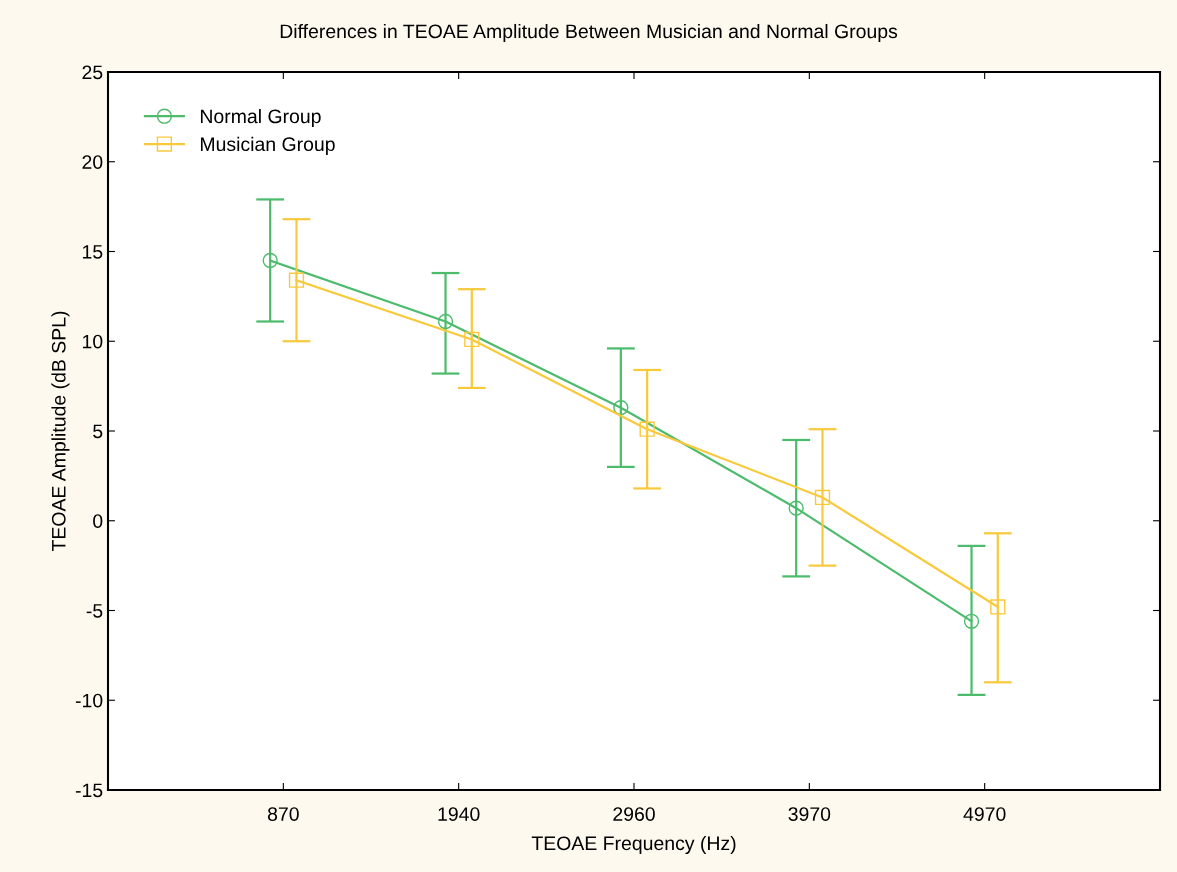 The image size is (1177, 872). What do you see at coordinates (60, 431) in the screenshot?
I see `y-axis-title: TEOAE Amplitude (dB SPL)` at bounding box center [60, 431].